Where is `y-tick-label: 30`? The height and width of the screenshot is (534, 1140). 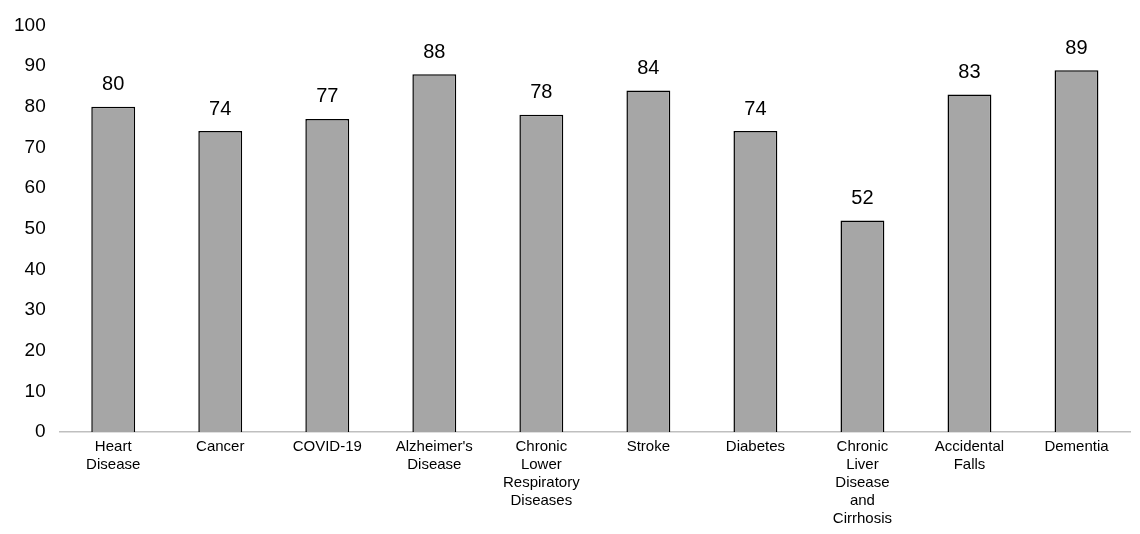 y-tick-label: 30 is located at coordinates (35, 309).